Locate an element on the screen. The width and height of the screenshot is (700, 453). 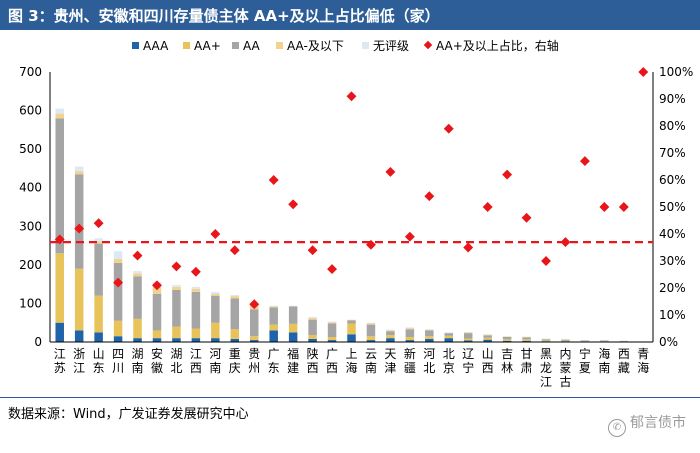
legend-label-0: AAA is located at coordinates (156, 46).